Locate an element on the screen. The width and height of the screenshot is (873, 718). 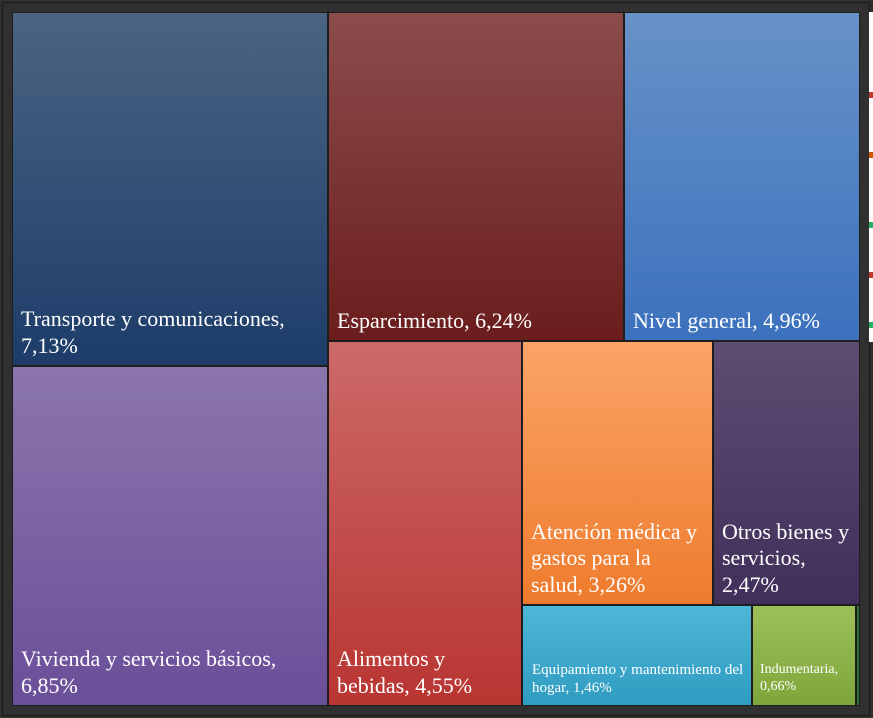
tile-label: Alimentos y bebidas, 4,55% is located at coordinates (405, 672).